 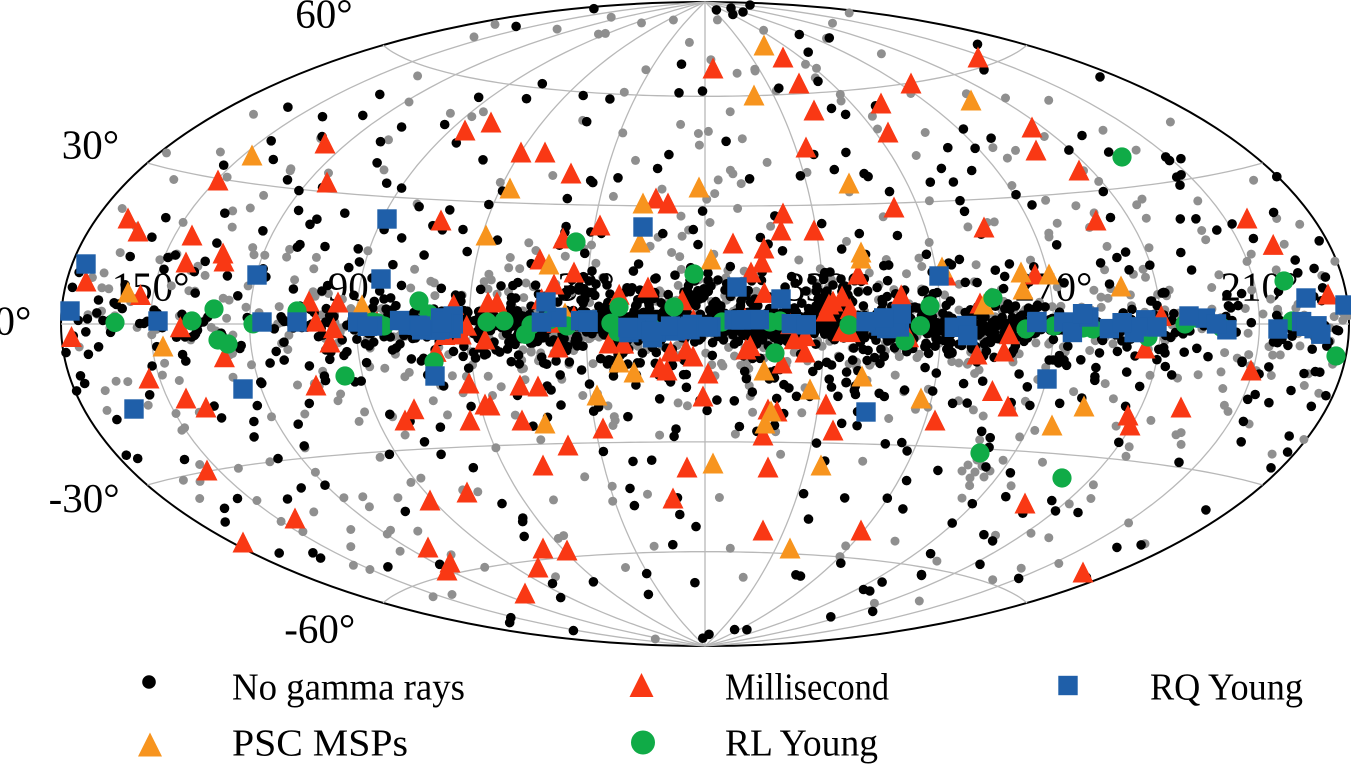 What do you see at coordinates (90, 145) in the screenshot?
I see `svg-text: 30°` at bounding box center [90, 145].